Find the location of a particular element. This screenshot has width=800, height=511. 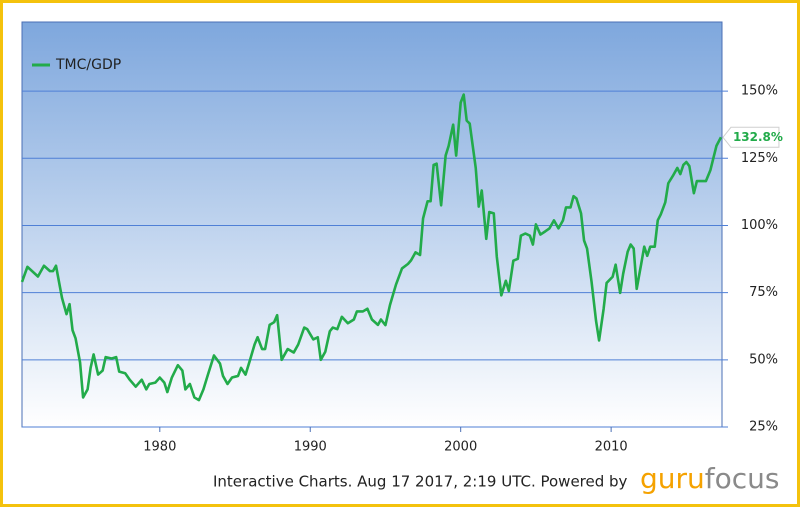

x-tick-label: 2010 is located at coordinates (611, 447).